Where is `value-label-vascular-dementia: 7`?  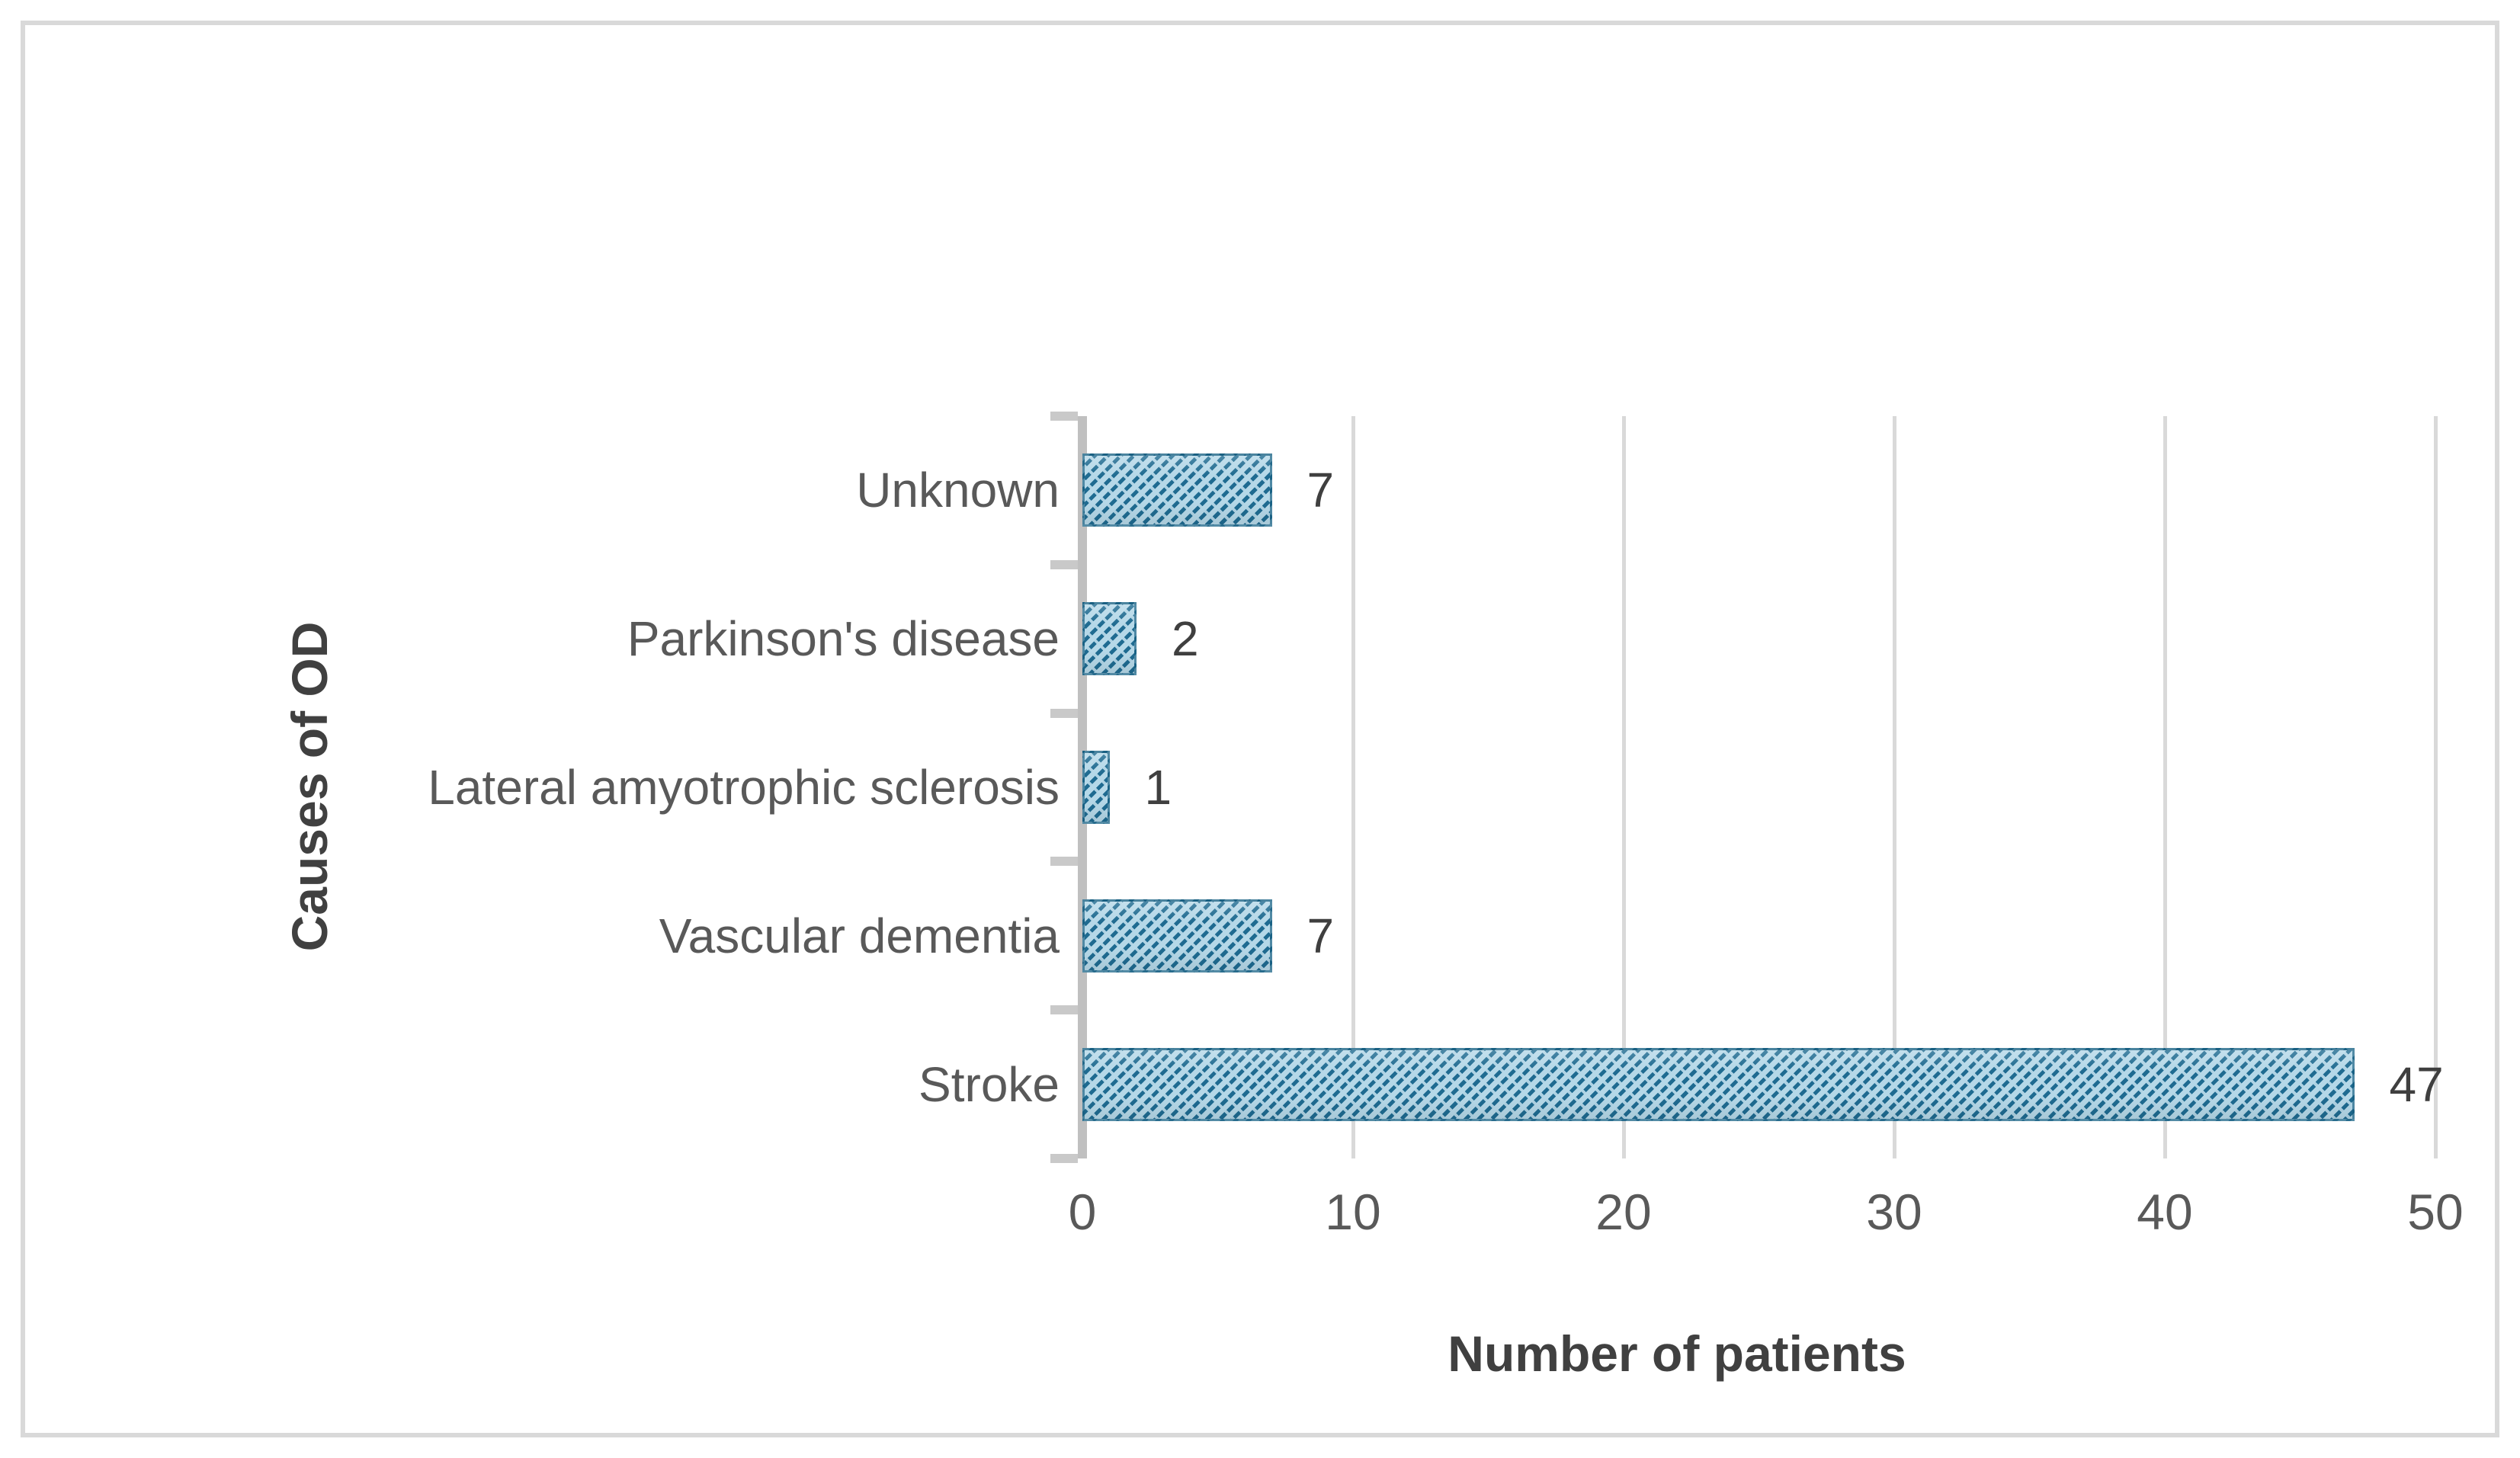 value-label-vascular-dementia: 7 is located at coordinates (1320, 935).